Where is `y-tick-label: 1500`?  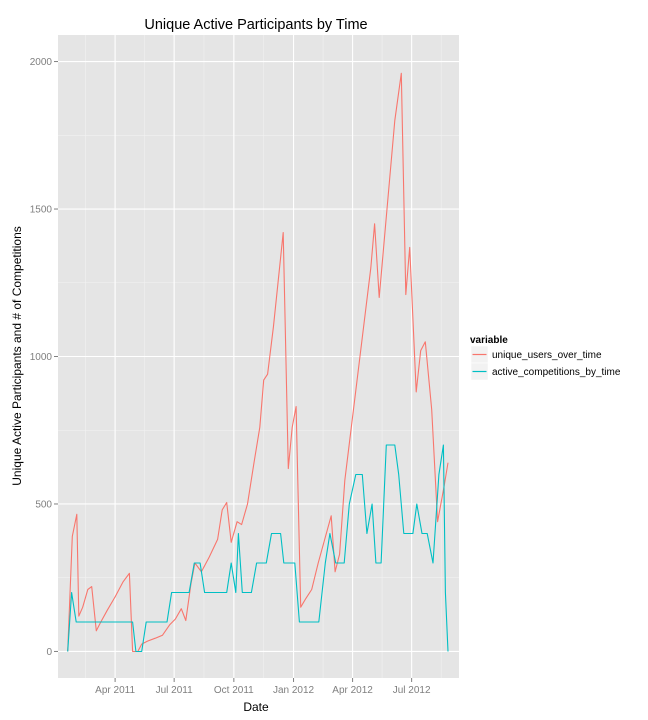 y-tick-label: 1500 is located at coordinates (41, 210).